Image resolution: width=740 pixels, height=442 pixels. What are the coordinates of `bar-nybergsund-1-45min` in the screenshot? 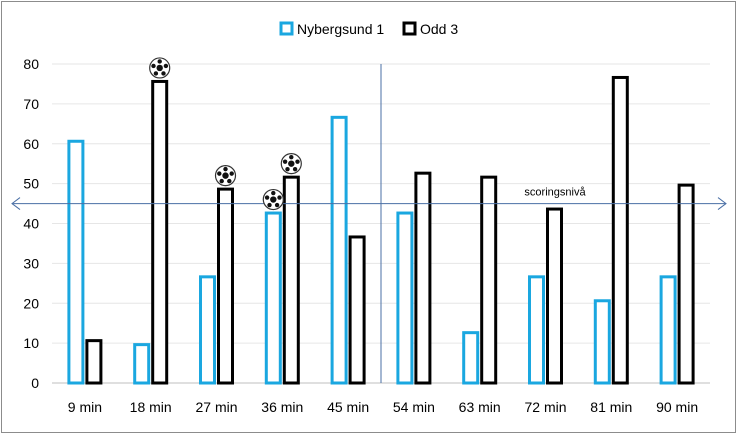 It's located at (339, 250).